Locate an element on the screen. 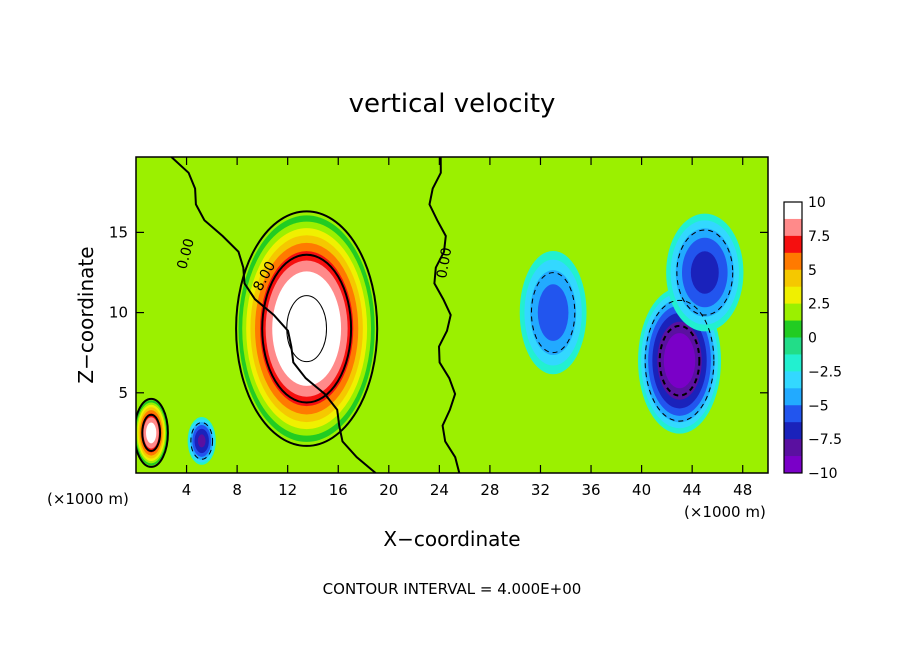  contour-label-zero-left: 0.00 is located at coordinates (186, 254).